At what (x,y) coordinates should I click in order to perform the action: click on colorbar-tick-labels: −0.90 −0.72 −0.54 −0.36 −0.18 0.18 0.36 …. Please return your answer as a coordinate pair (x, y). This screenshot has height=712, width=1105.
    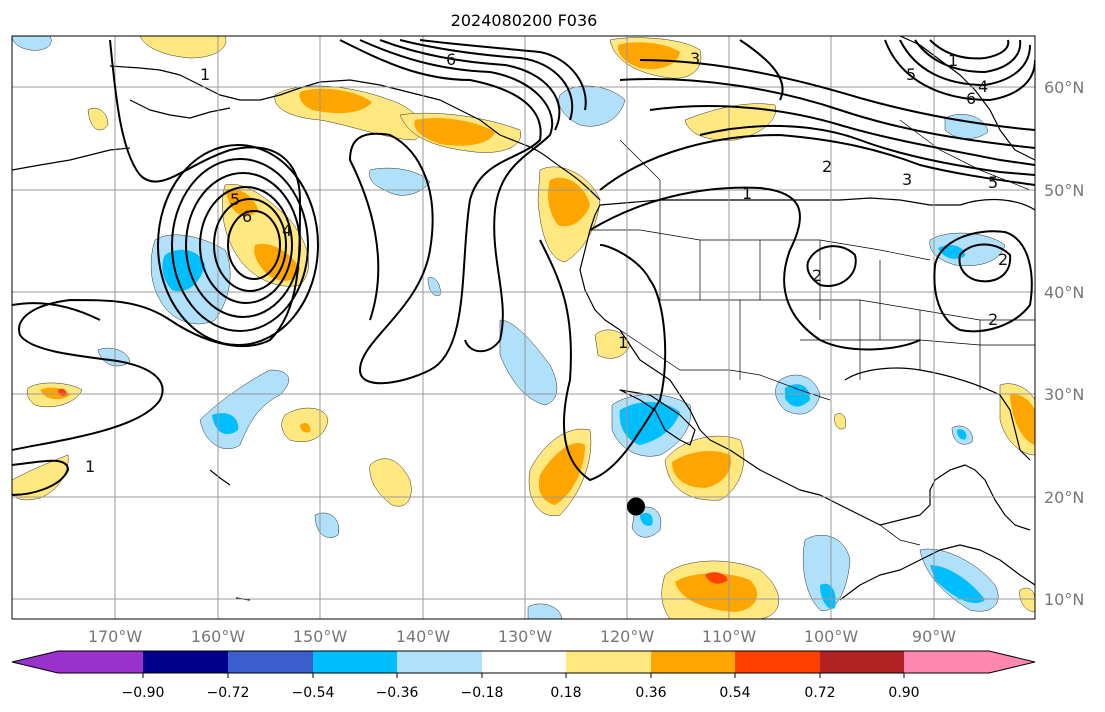
    Looking at the image, I should click on (521, 693).